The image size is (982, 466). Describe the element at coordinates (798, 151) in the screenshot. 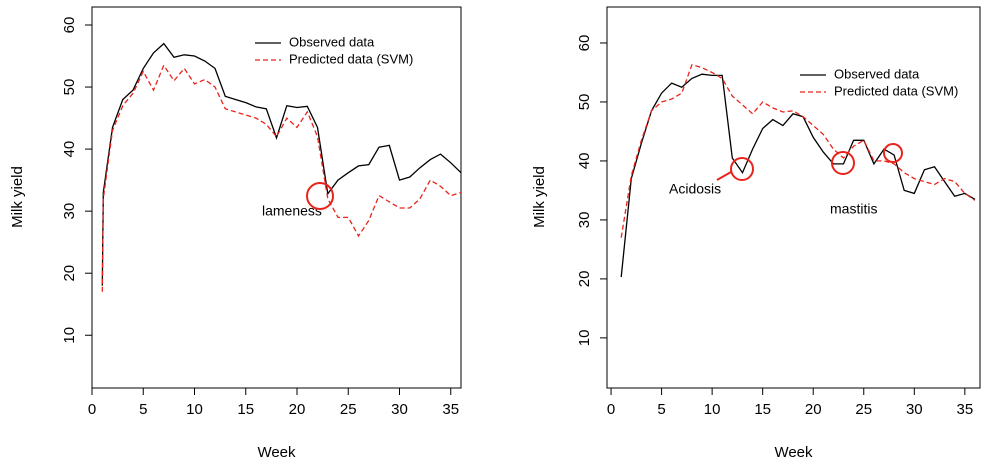

I see `series-line` at that location.